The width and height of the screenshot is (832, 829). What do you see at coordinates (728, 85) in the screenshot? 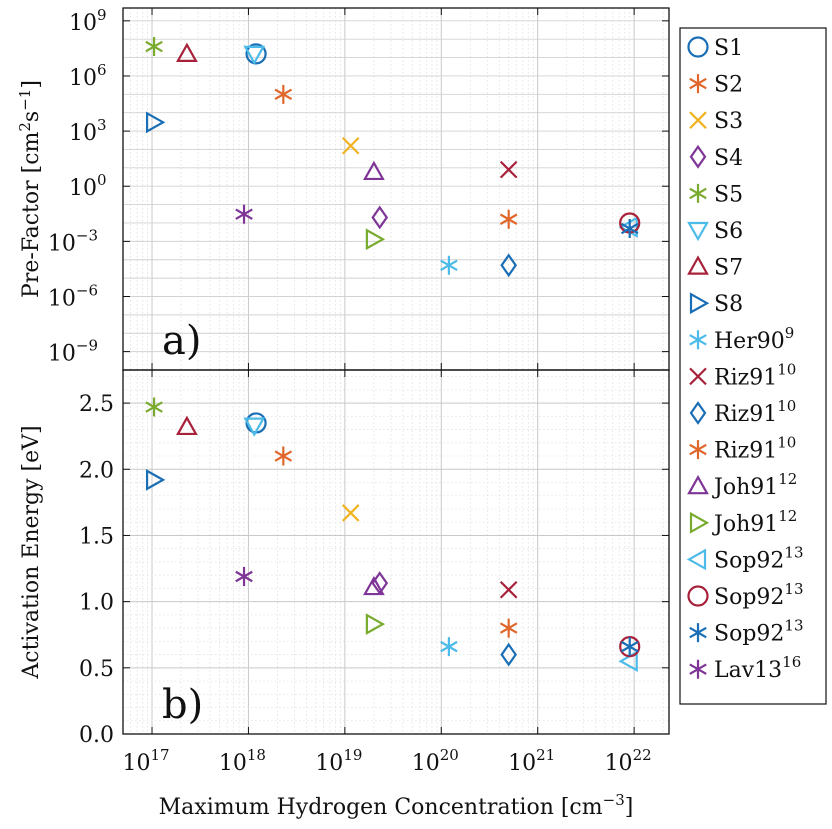
I see `legend-label: S2` at bounding box center [728, 85].